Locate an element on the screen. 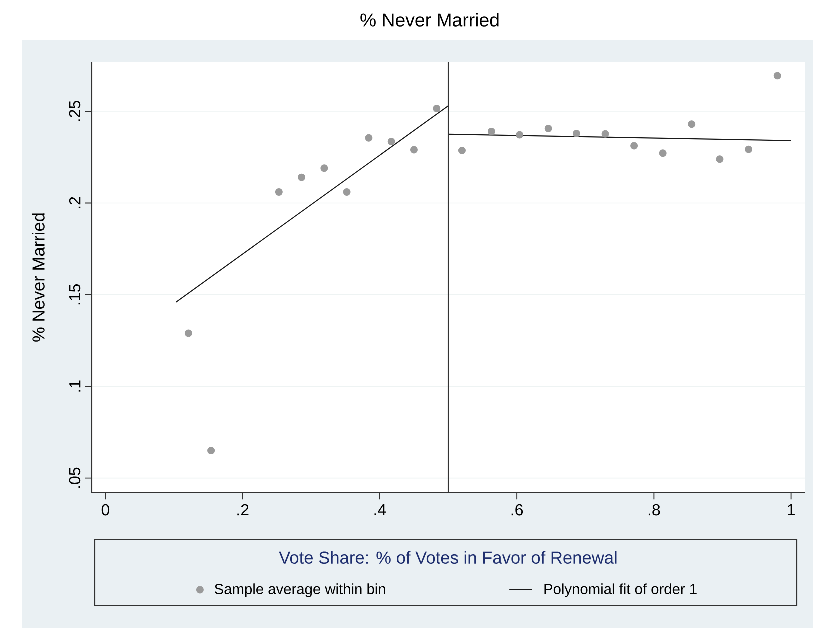 The height and width of the screenshot is (628, 813). legend-label: Polynomial fit of order 1 is located at coordinates (620, 591).